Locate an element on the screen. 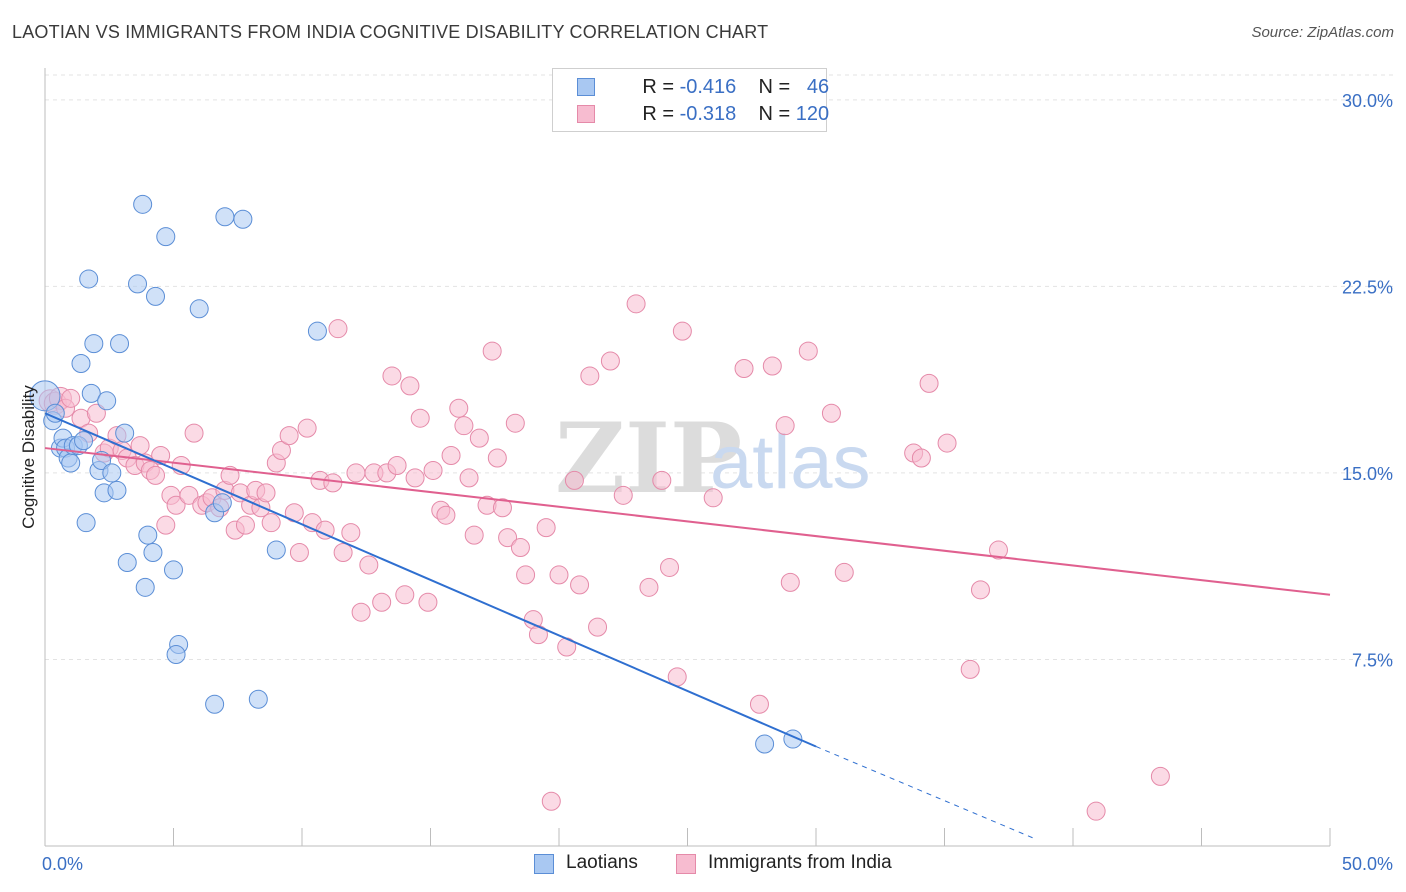 Image resolution: width=1406 pixels, height=892 pixels. india-swatch is located at coordinates (586, 114).